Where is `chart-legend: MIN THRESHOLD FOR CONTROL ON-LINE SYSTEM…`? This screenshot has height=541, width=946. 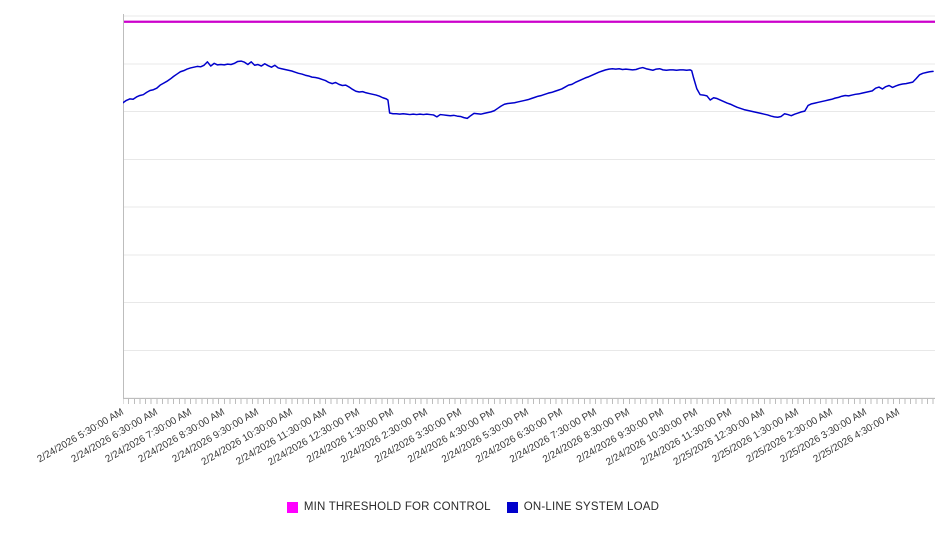
chart-legend: MIN THRESHOLD FOR CONTROL ON-LINE SYSTEM… is located at coordinates (473, 507).